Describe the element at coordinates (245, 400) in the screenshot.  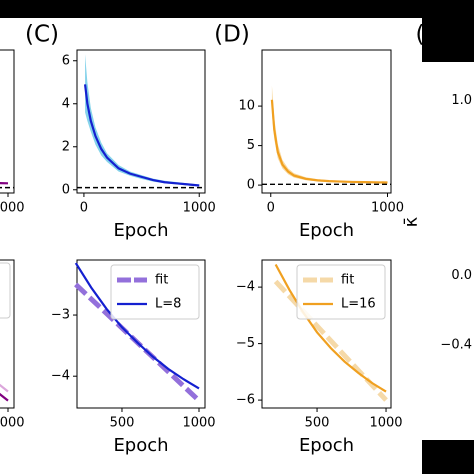
I see `y-tick-label: −6` at that location.